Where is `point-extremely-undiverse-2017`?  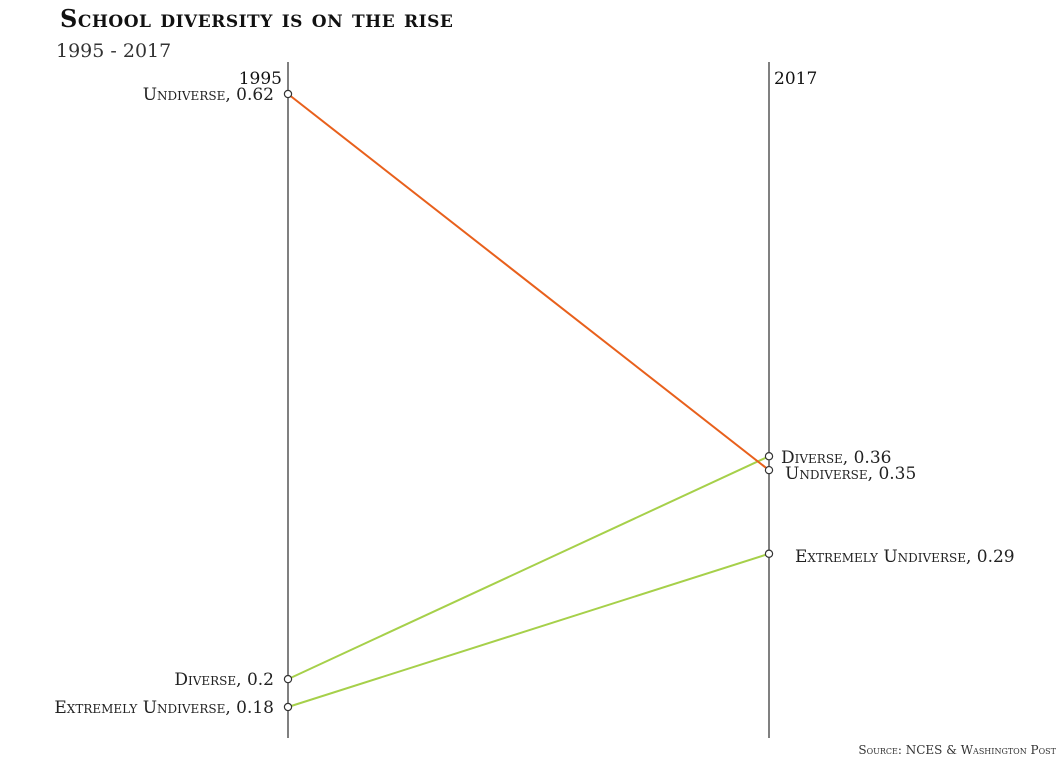 point-extremely-undiverse-2017 is located at coordinates (769, 553).